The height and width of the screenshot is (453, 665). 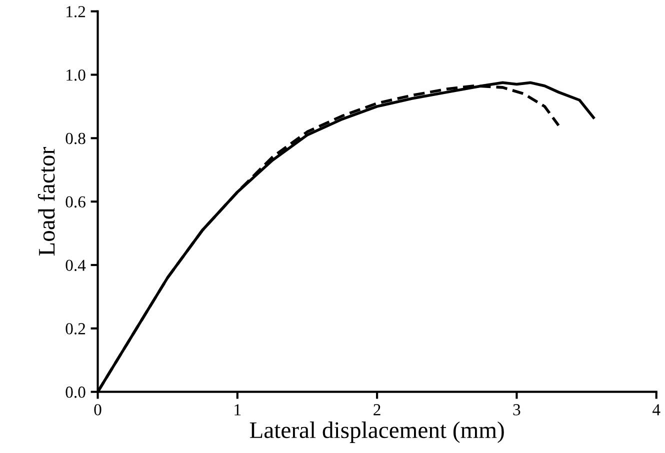 What do you see at coordinates (76, 202) in the screenshot?
I see `y-tick-label: 0.6` at bounding box center [76, 202].